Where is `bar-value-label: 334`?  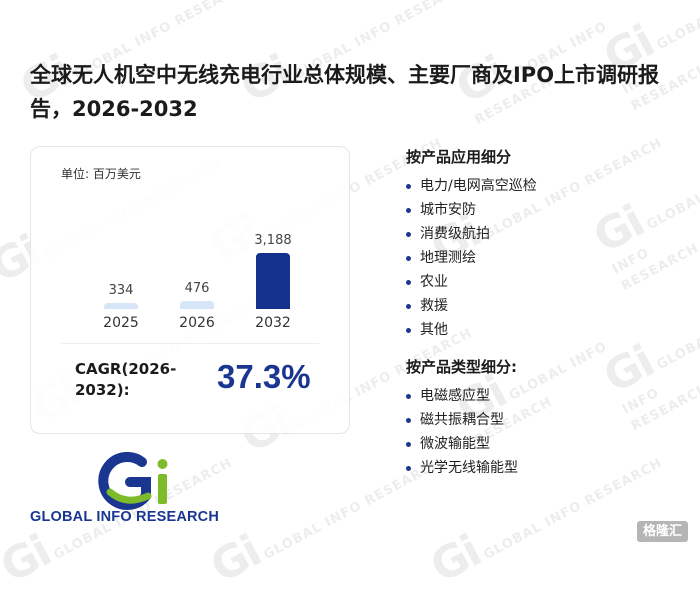
bar-value-label: 334 is located at coordinates (121, 290).